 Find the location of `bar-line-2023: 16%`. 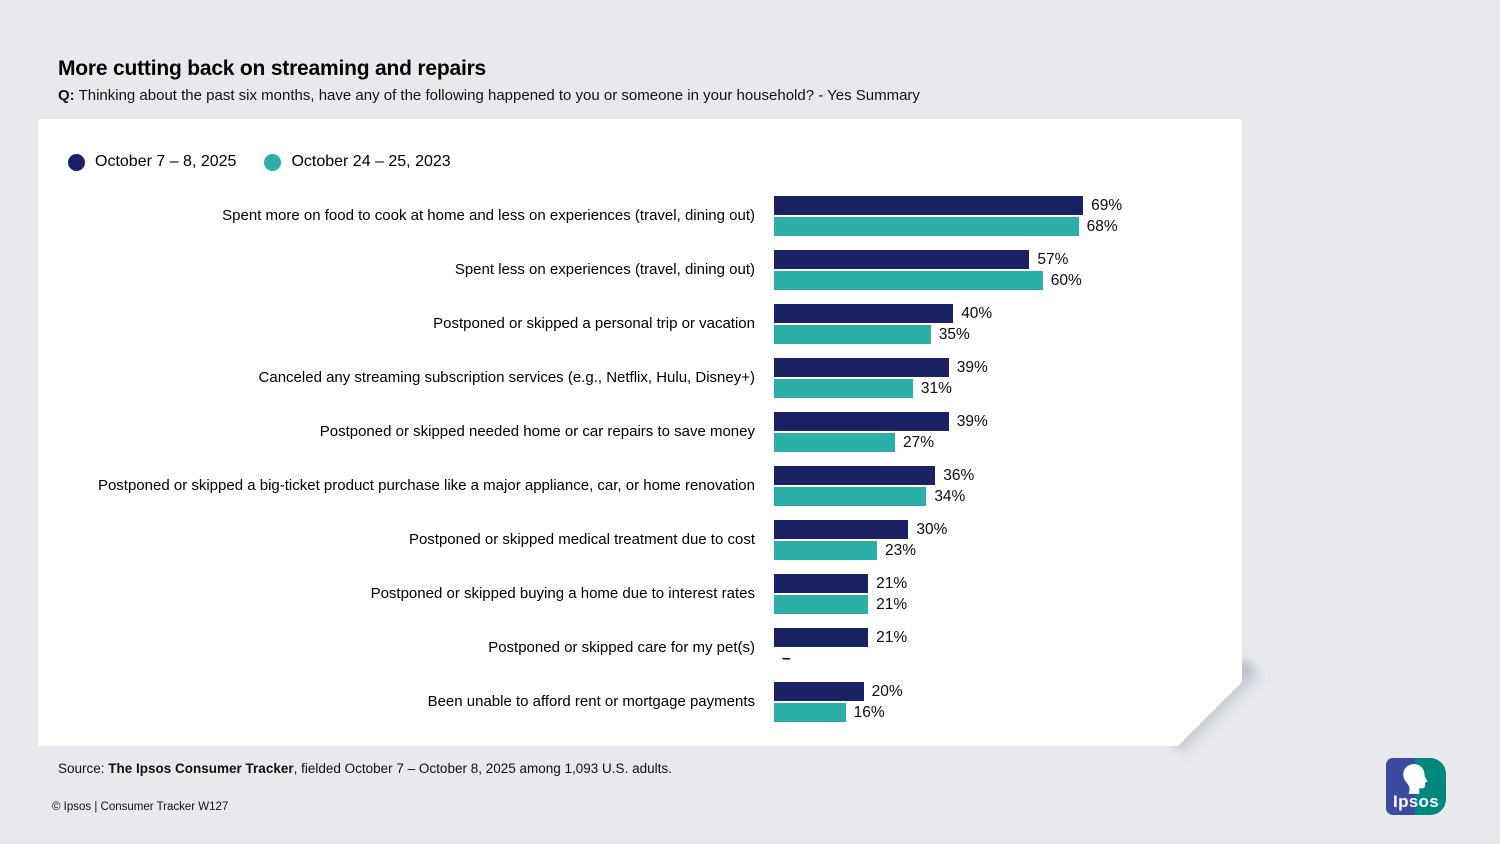

bar-line-2023: 16% is located at coordinates (996, 712).